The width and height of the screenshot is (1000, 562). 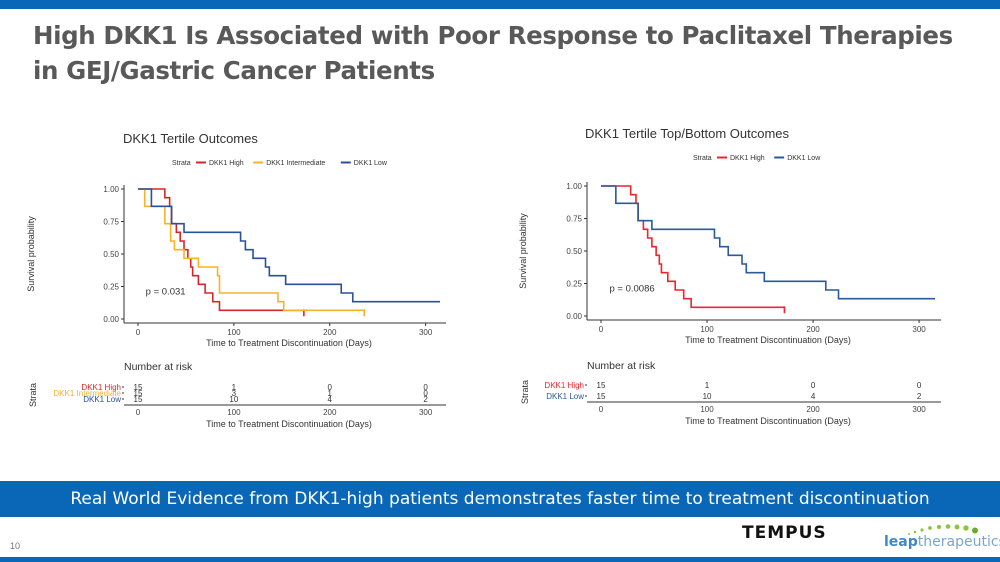 What do you see at coordinates (295, 163) in the screenshot?
I see `legend-label: DKK1 Intermediate` at bounding box center [295, 163].